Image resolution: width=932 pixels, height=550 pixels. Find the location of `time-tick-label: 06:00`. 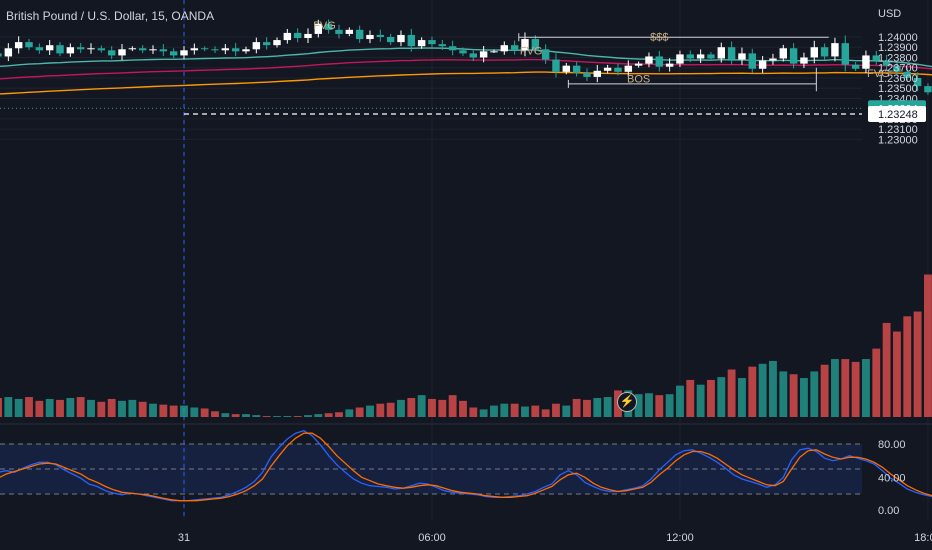

time-tick-label: 06:00 is located at coordinates (432, 538).